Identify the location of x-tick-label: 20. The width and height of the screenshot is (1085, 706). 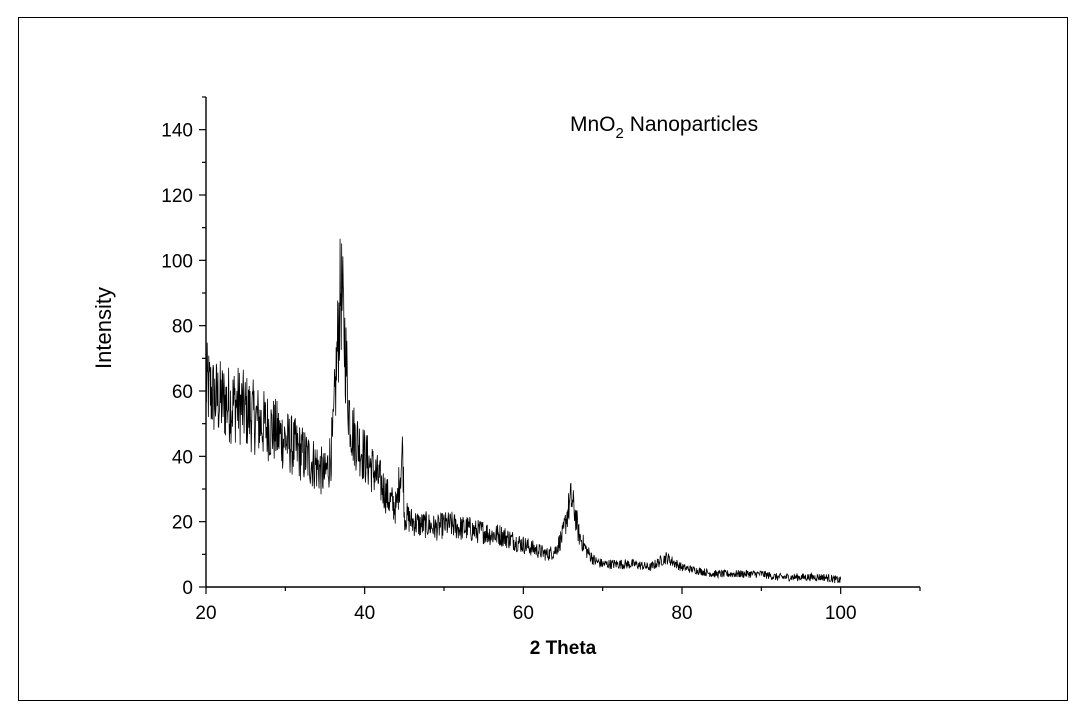
(205, 613).